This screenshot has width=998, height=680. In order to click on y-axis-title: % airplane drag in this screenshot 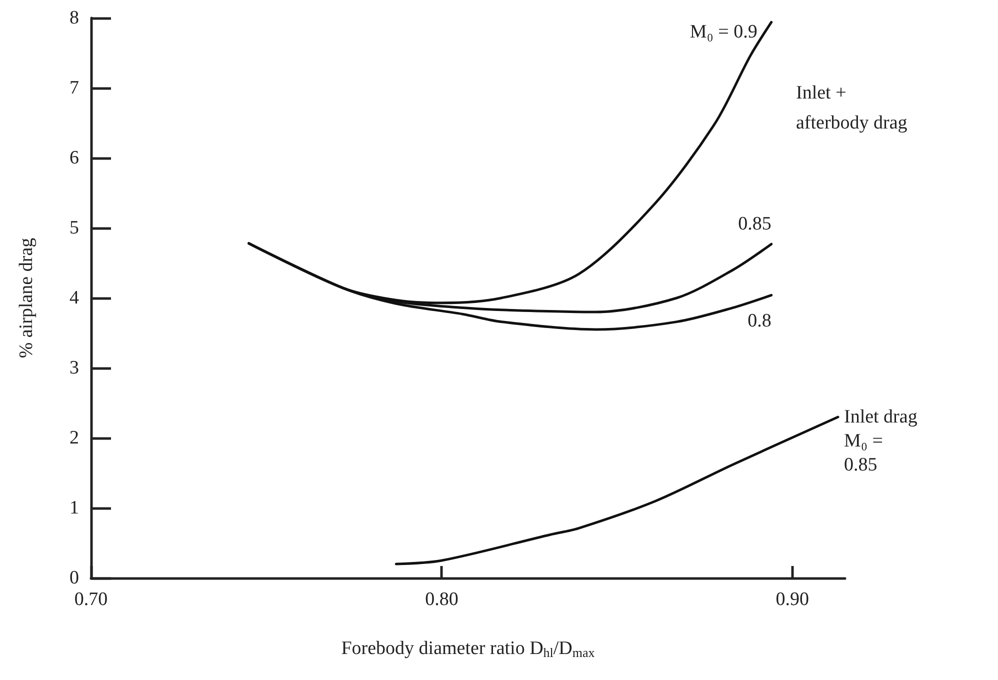, I will do `click(26, 297)`.